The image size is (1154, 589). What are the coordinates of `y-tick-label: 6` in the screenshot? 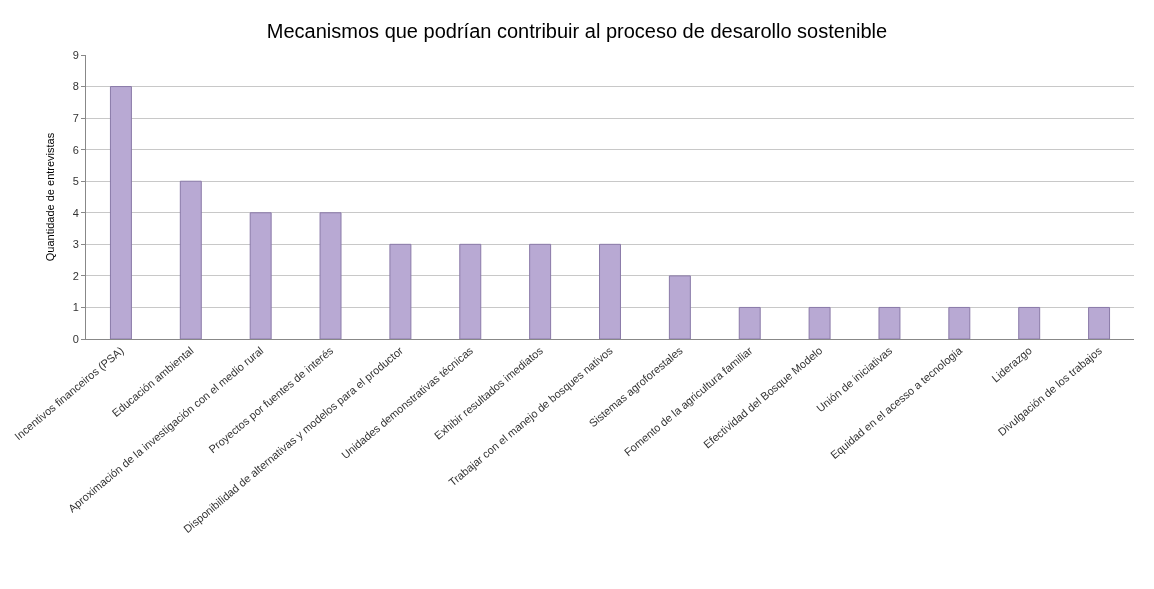 It's located at (75, 149).